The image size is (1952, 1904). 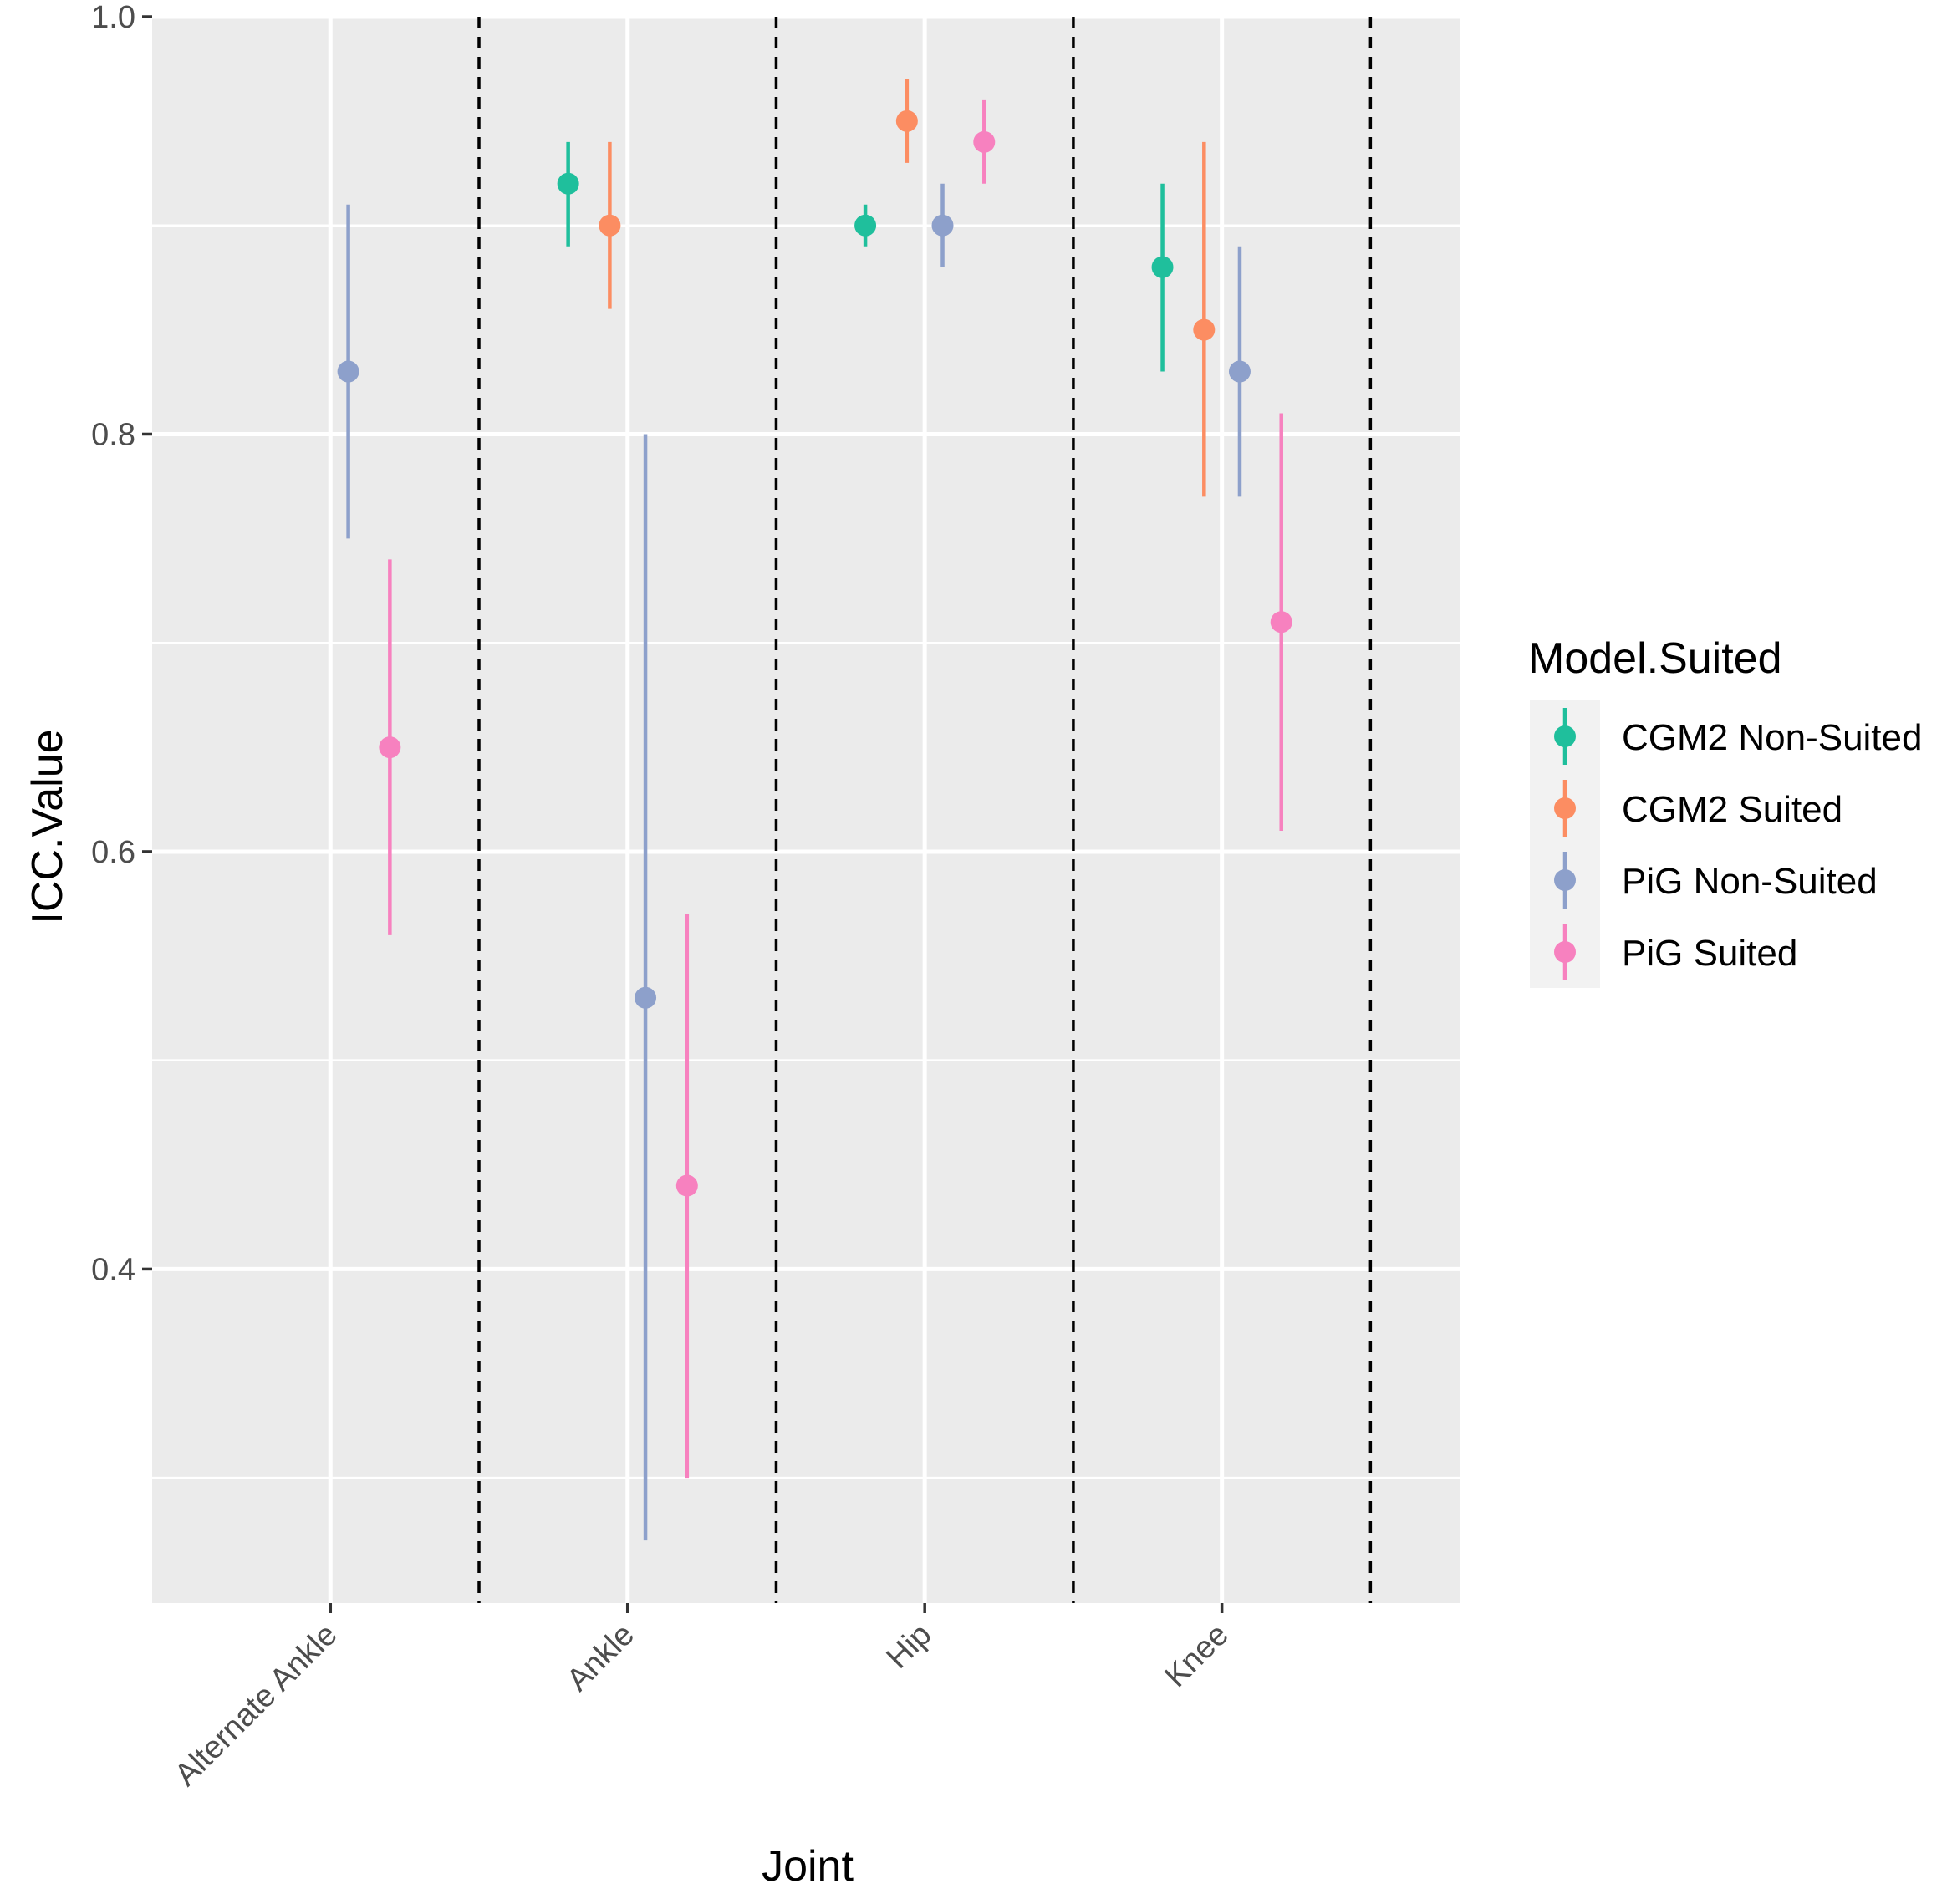 I want to click on legend-item: PiG Non-Suited, so click(x=1716, y=880).